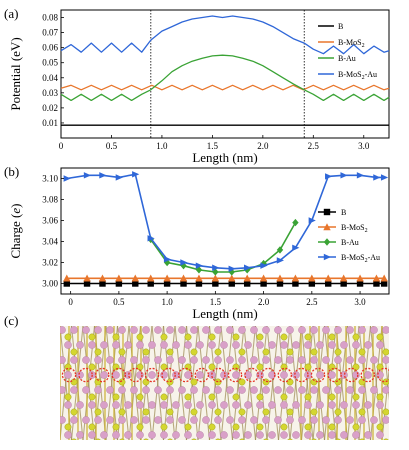 This screenshot has height=450, width=409. Describe the element at coordinates (15, 230) in the screenshot. I see `y-axis-label-b: Charge (e)` at that location.